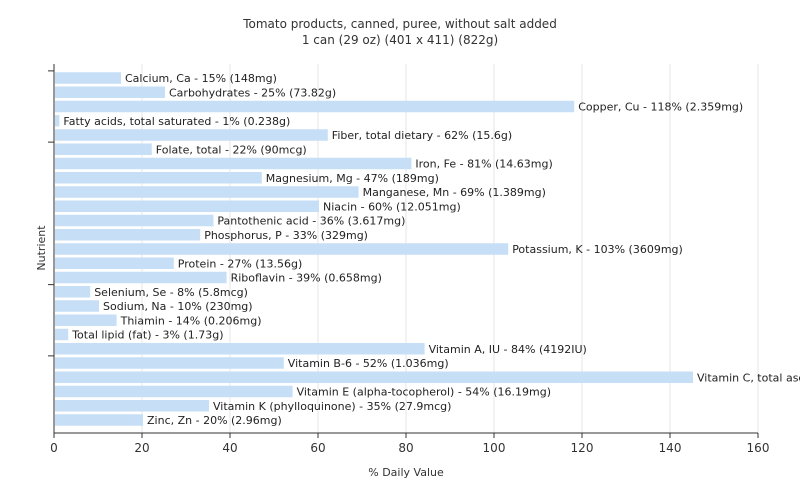  What do you see at coordinates (352, 178) in the screenshot?
I see `bar-label: Magnesium, Mg - 47% (189mg)` at bounding box center [352, 178].